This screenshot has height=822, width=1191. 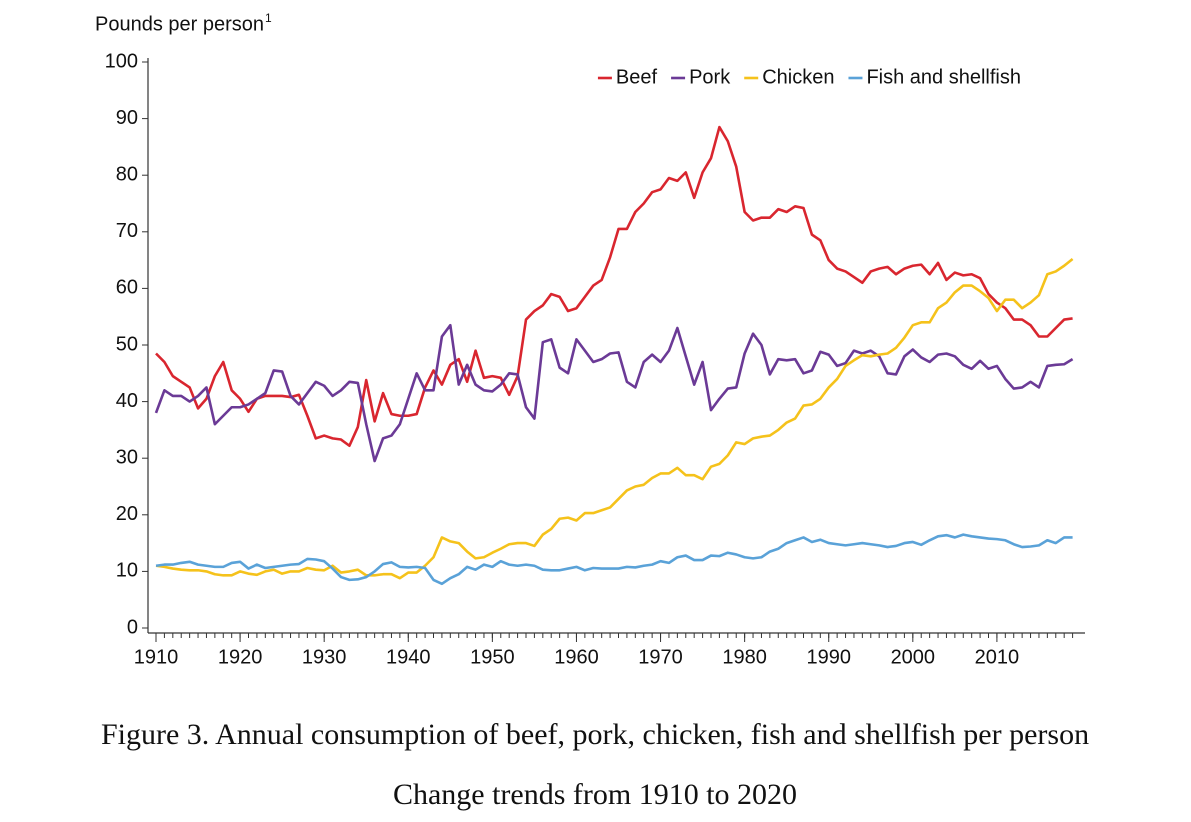 I want to click on y-tick-label: 10, so click(x=127, y=571).